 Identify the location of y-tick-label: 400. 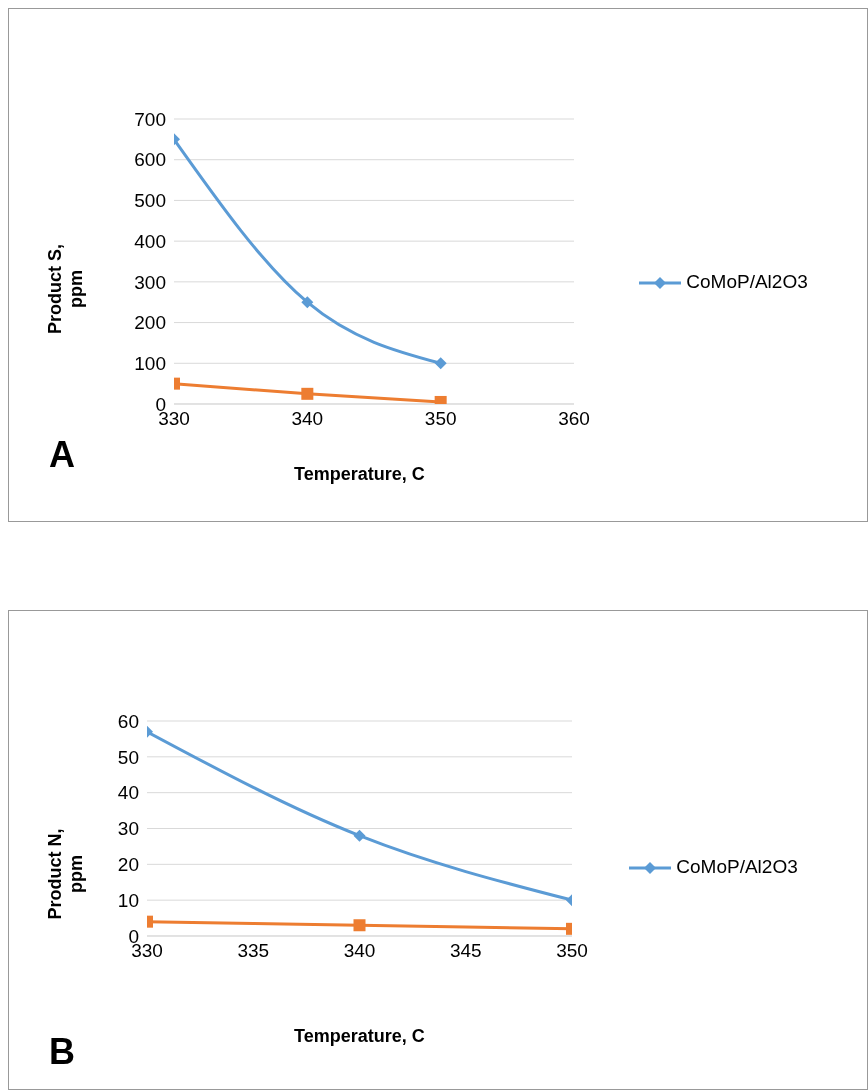
(150, 241).